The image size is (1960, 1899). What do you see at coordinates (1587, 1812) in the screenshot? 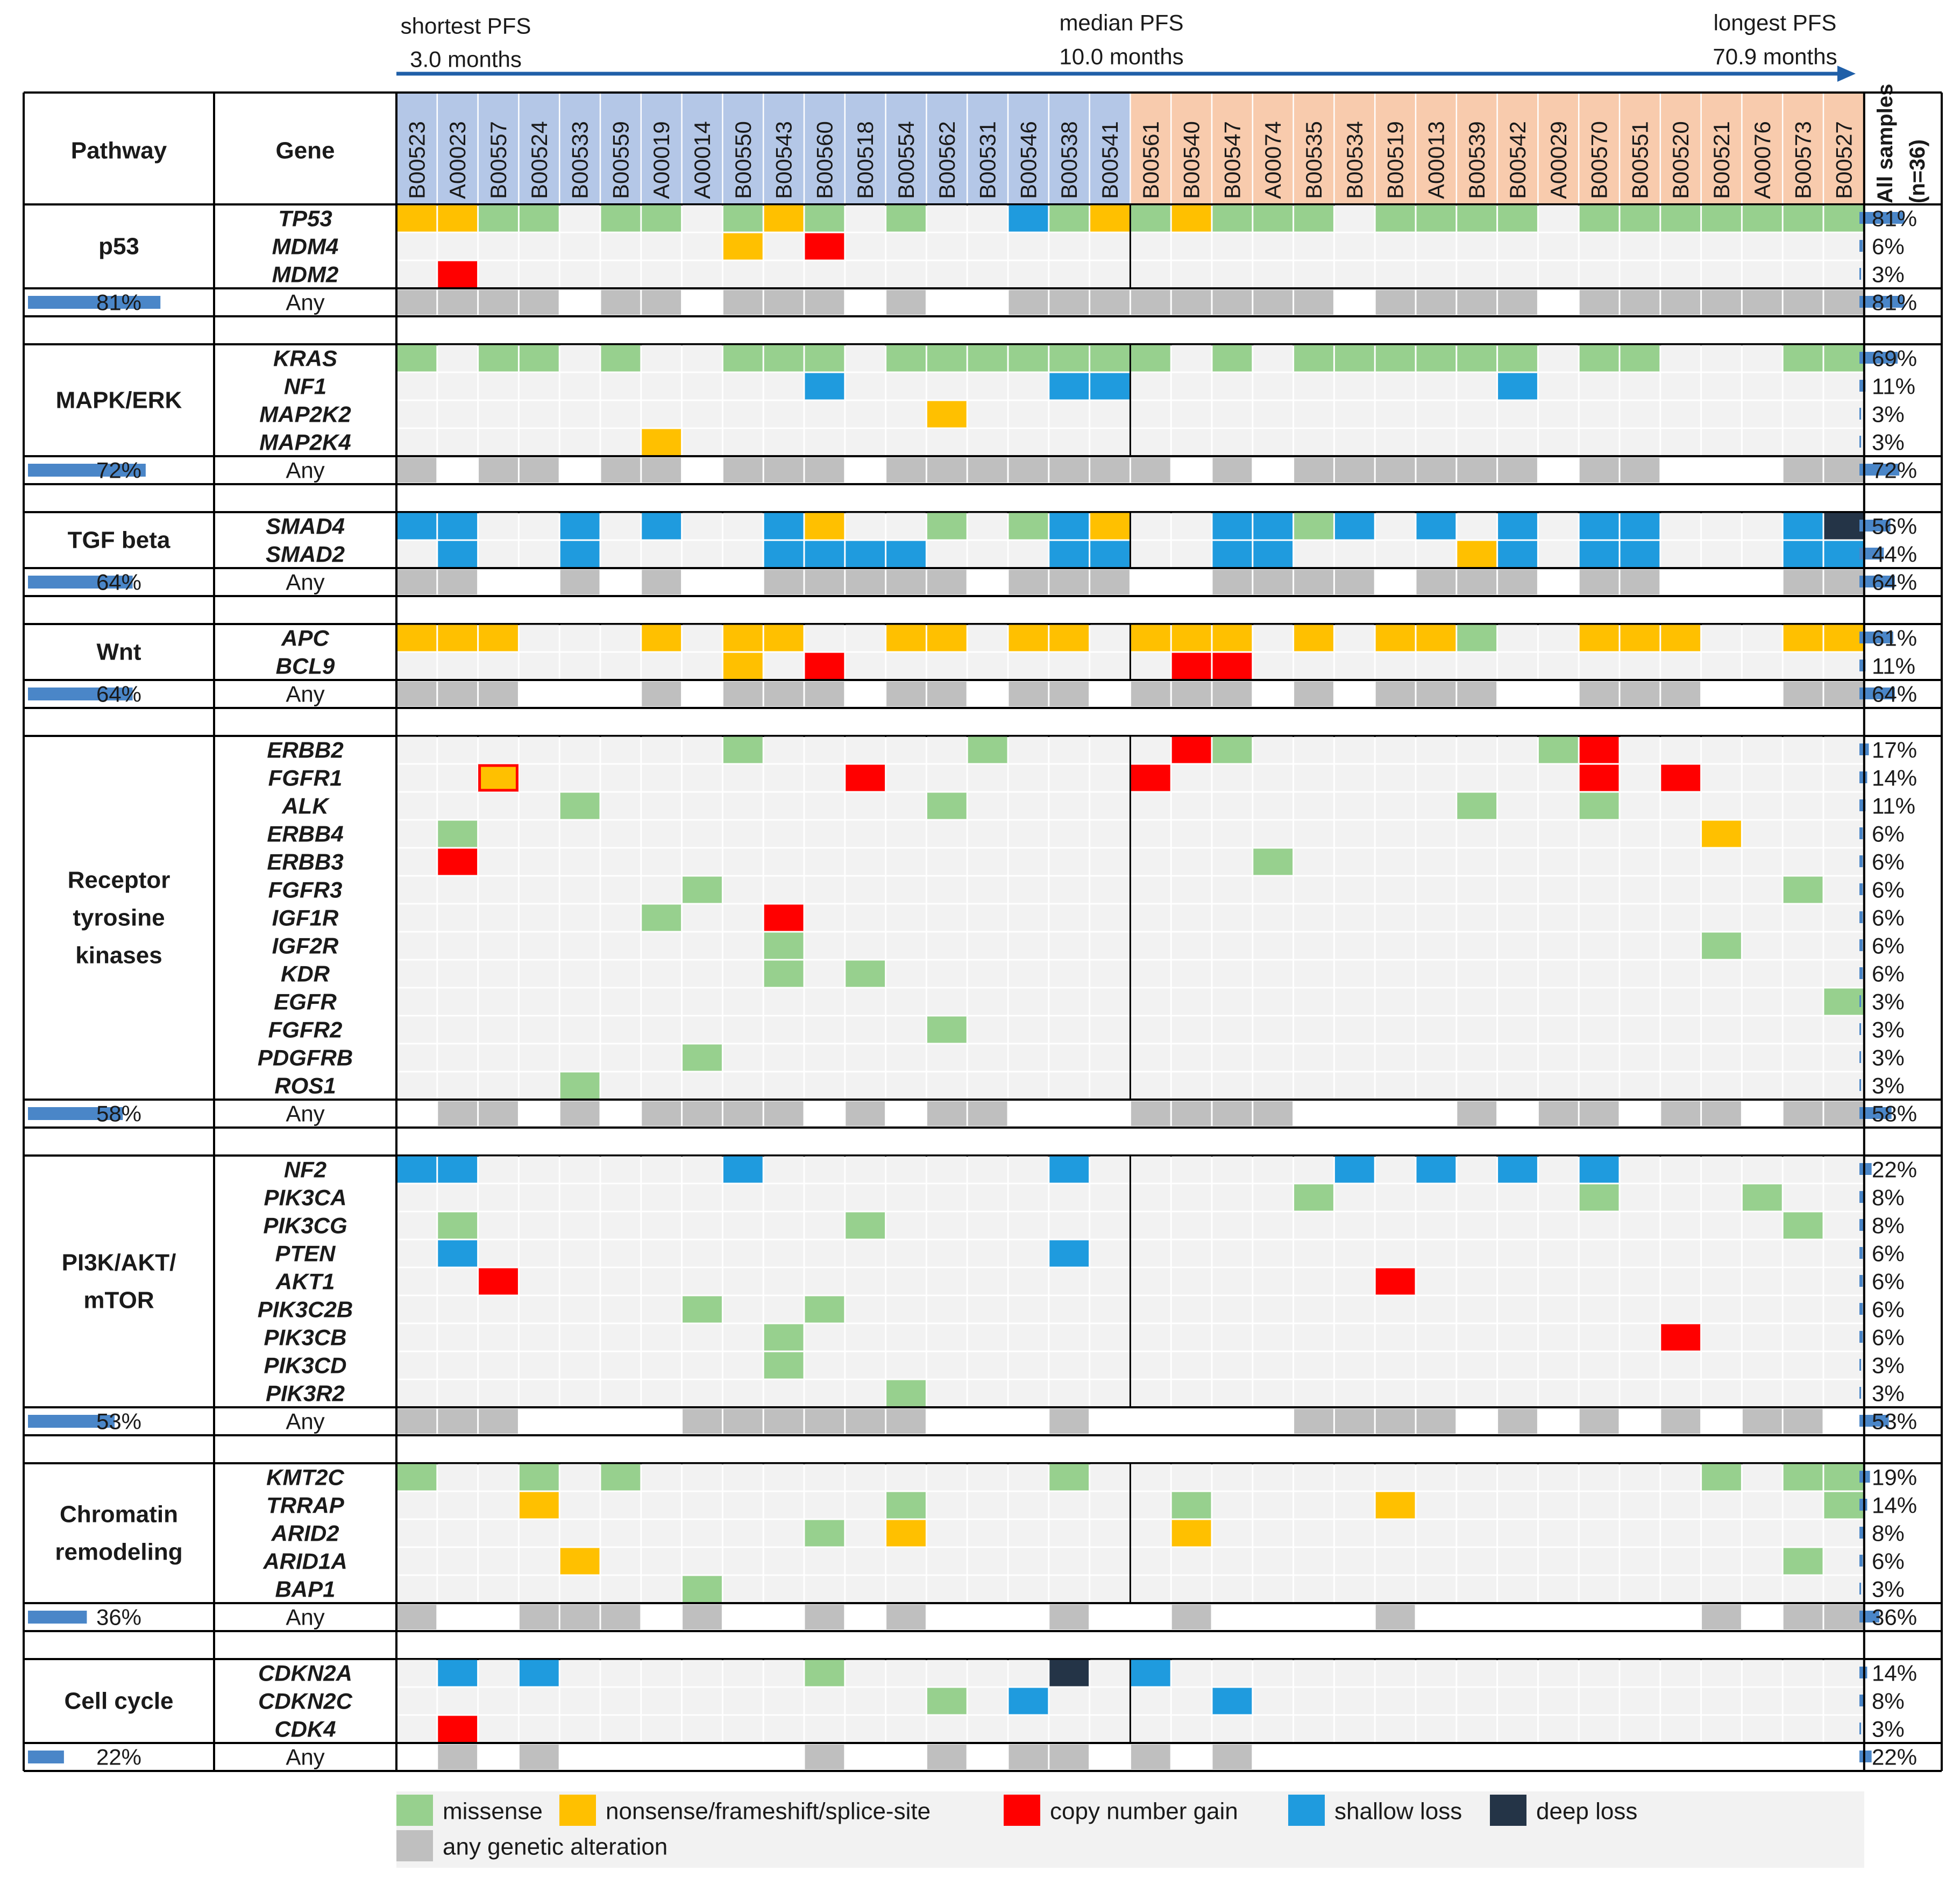
I see `legend-label-deep: deep loss` at bounding box center [1587, 1812].